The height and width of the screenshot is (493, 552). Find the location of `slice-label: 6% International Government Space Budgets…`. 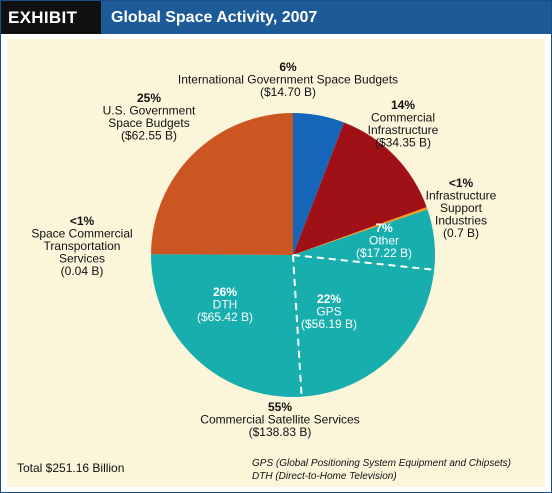

slice-label: 6% International Government Space Budgets… is located at coordinates (288, 79).